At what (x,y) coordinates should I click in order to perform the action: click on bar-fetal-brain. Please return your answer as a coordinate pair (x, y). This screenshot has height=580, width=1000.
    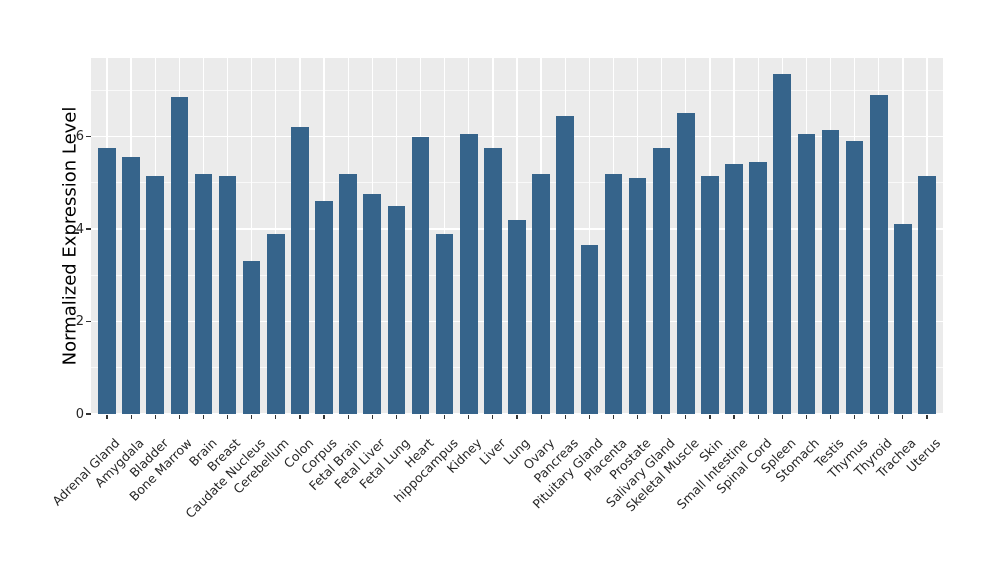
    Looking at the image, I should click on (348, 293).